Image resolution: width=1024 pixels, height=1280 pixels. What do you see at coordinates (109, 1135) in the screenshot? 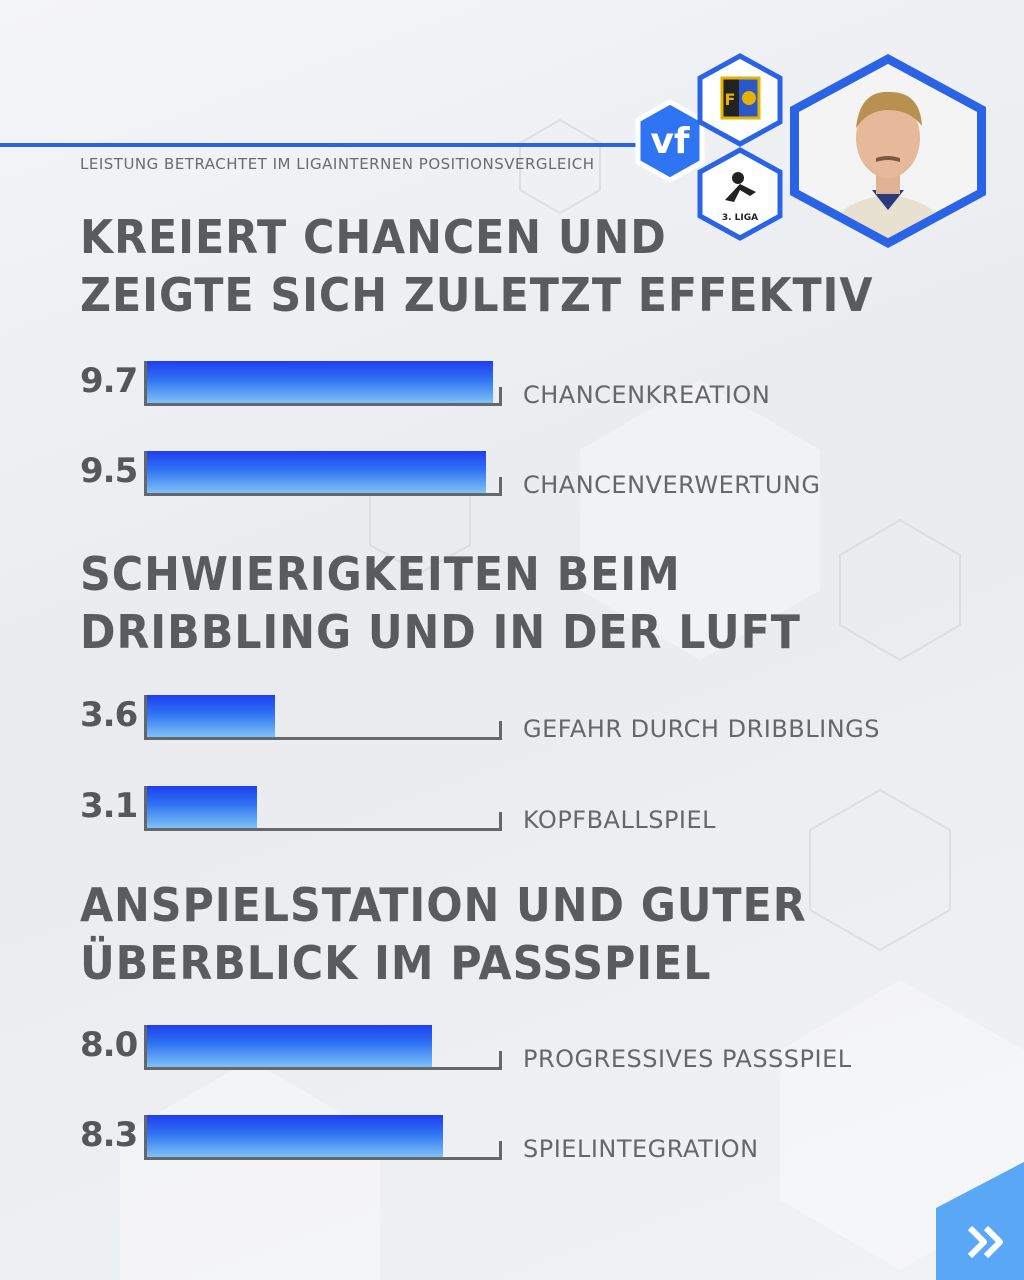
I see `stat-value: 8.3` at bounding box center [109, 1135].